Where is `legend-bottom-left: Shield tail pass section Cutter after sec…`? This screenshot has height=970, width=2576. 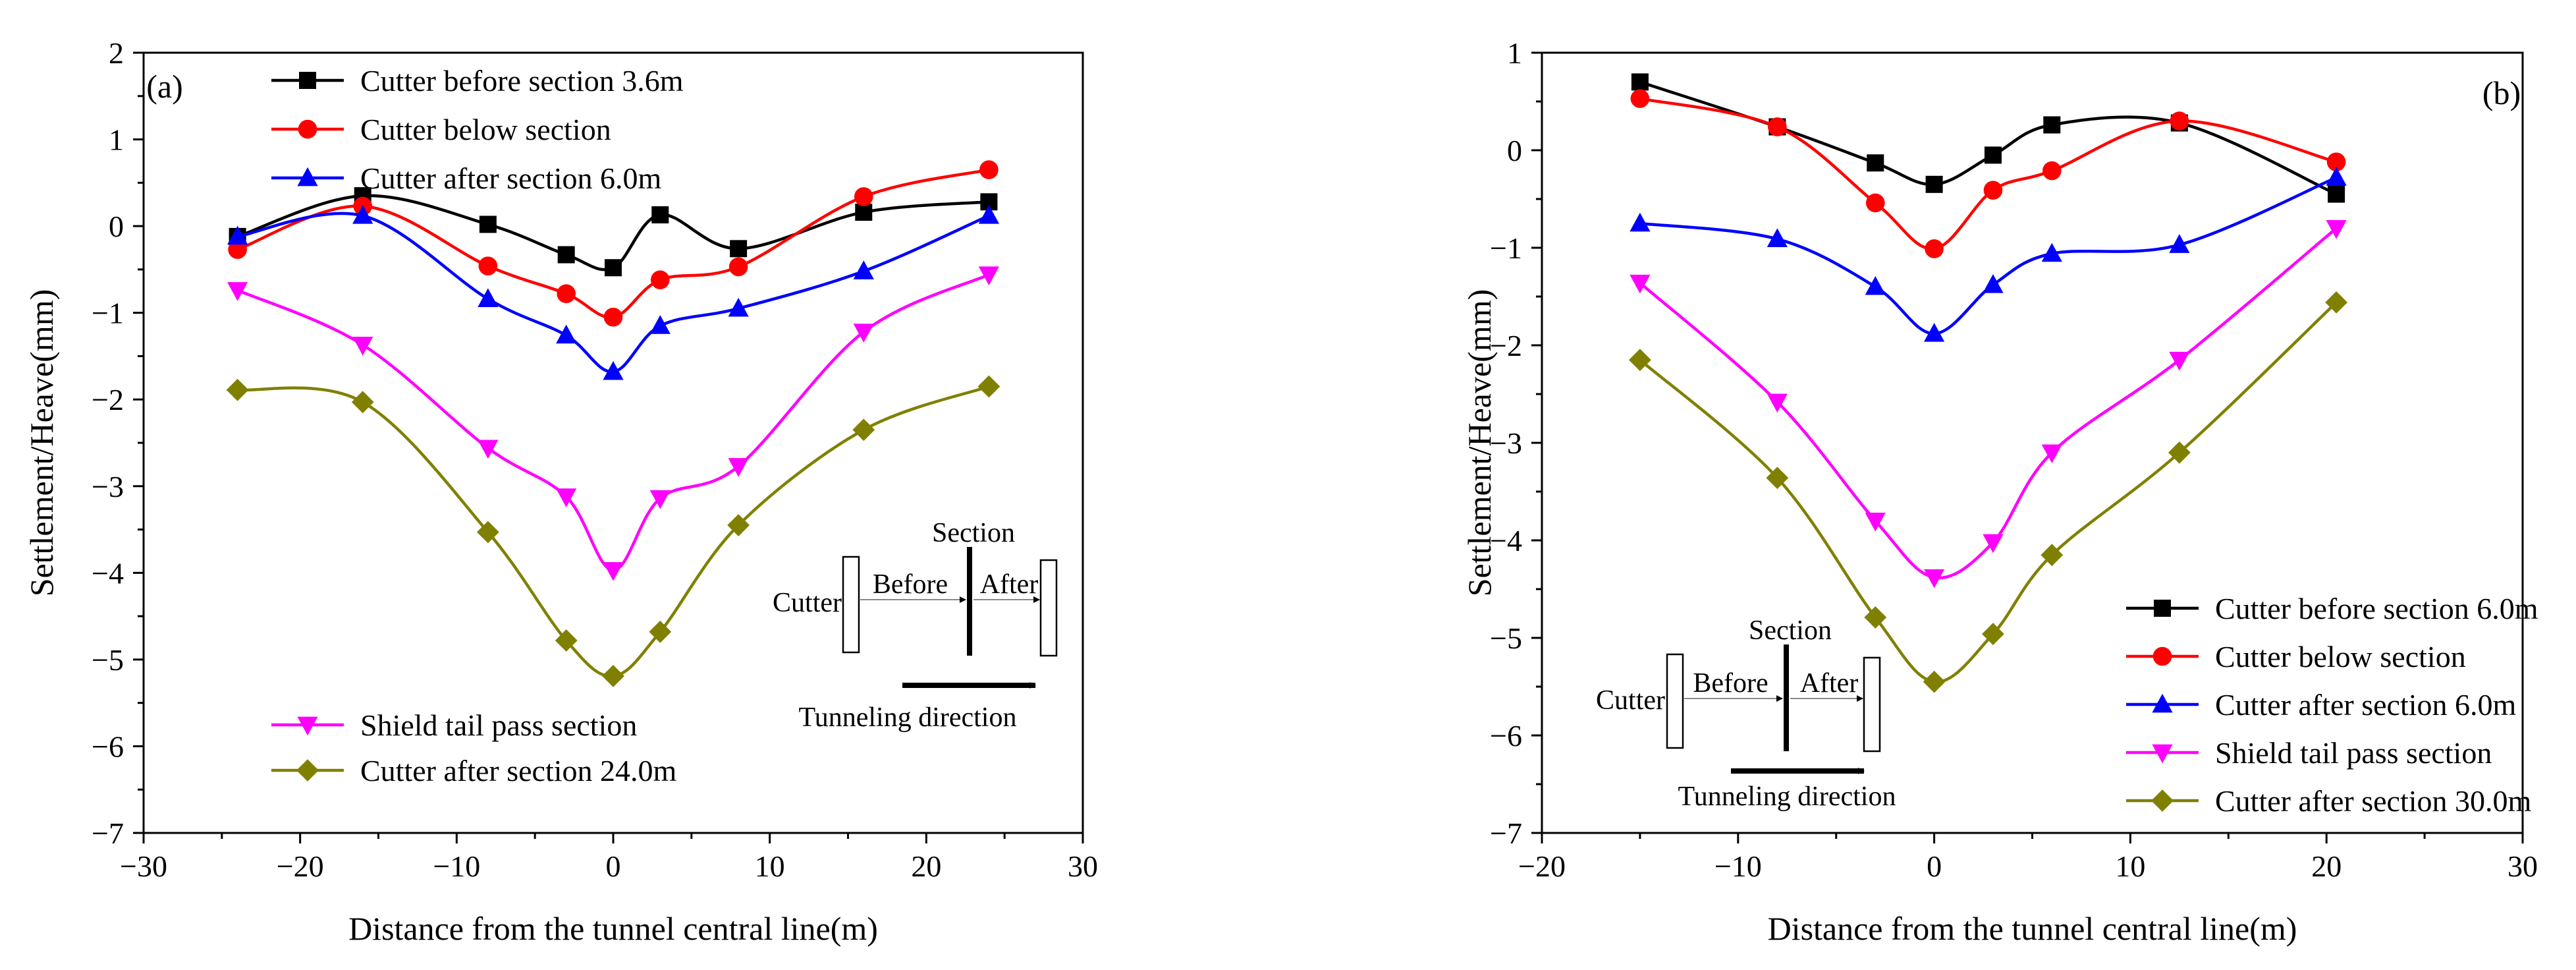
legend-bottom-left: Shield tail pass section Cutter after sec… is located at coordinates (474, 747).